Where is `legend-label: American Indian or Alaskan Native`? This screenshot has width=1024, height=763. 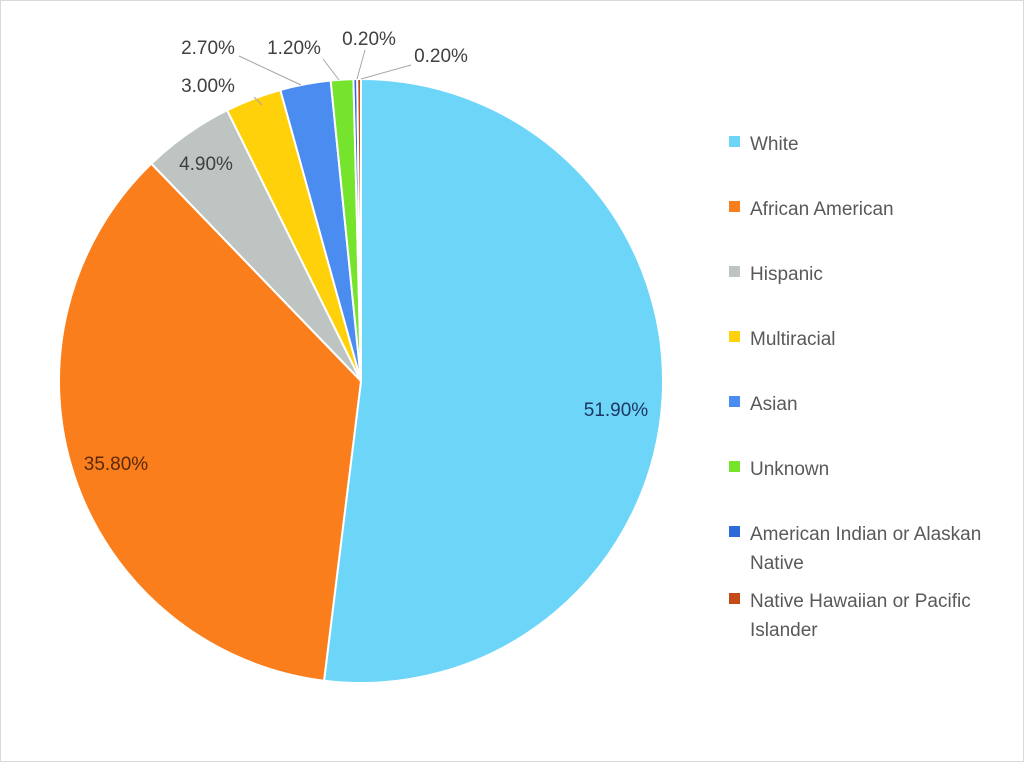 legend-label: American Indian or Alaskan Native is located at coordinates (866, 549).